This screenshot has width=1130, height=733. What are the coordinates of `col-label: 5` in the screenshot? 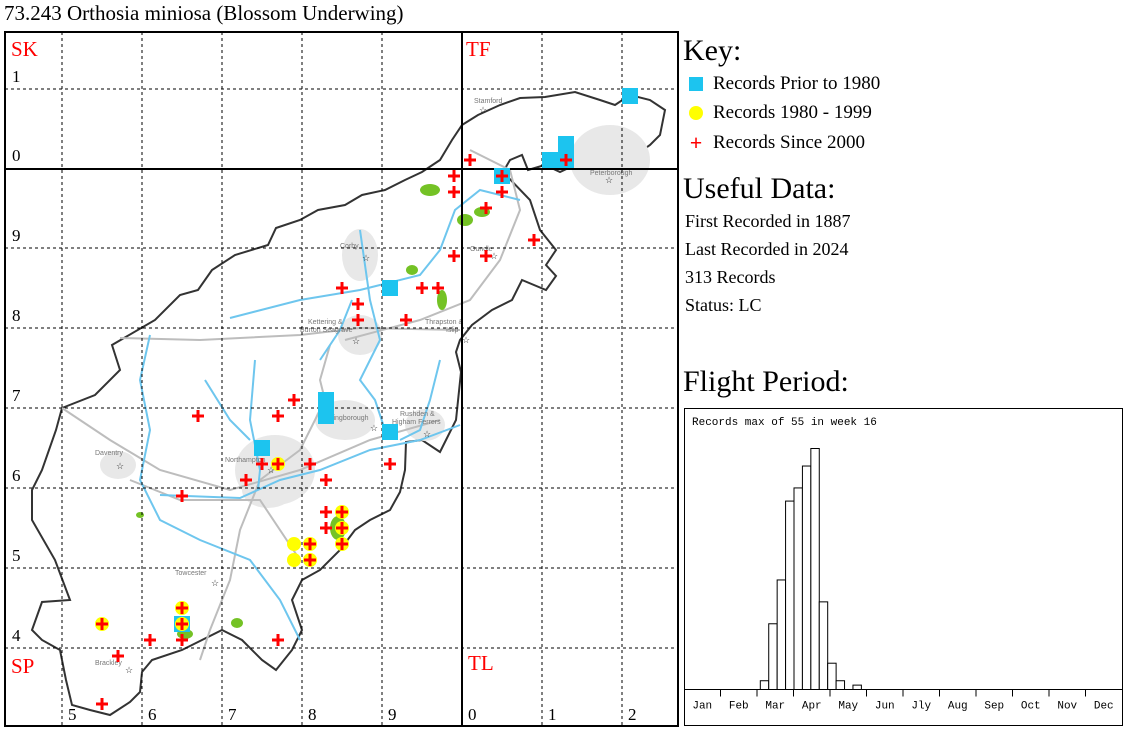 It's located at (72, 714).